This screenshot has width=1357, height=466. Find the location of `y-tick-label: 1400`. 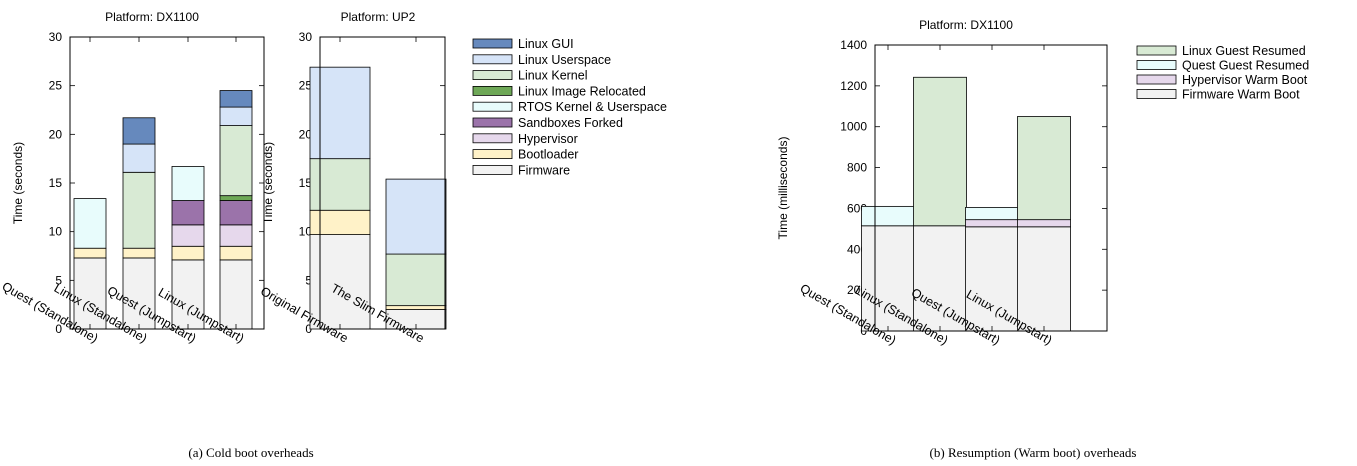

y-tick-label: 1400 is located at coordinates (853, 45).